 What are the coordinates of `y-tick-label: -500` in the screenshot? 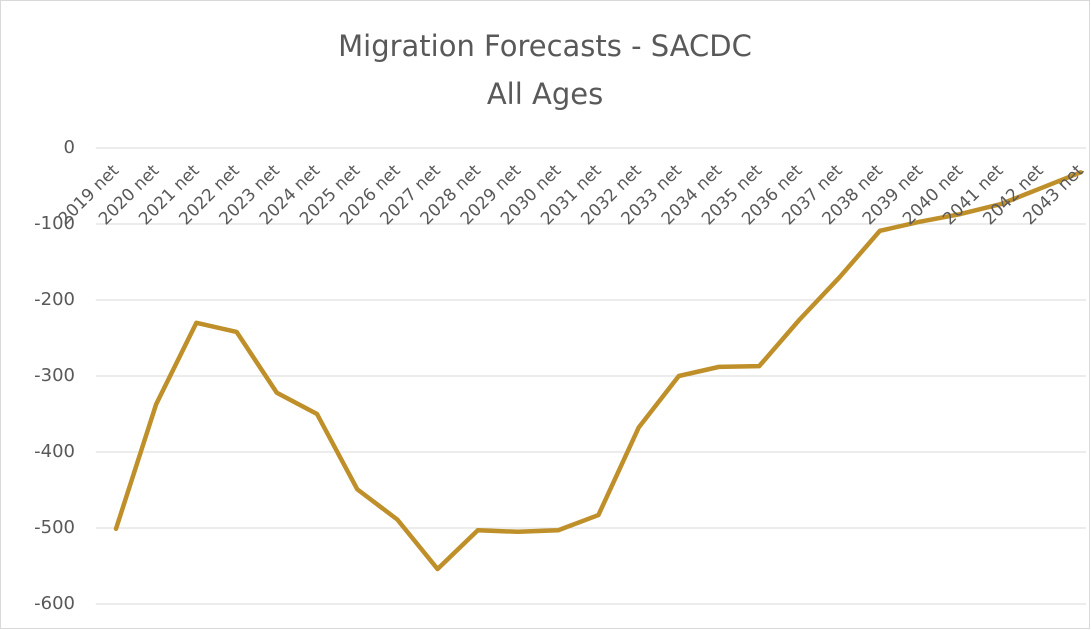 It's located at (54, 527).